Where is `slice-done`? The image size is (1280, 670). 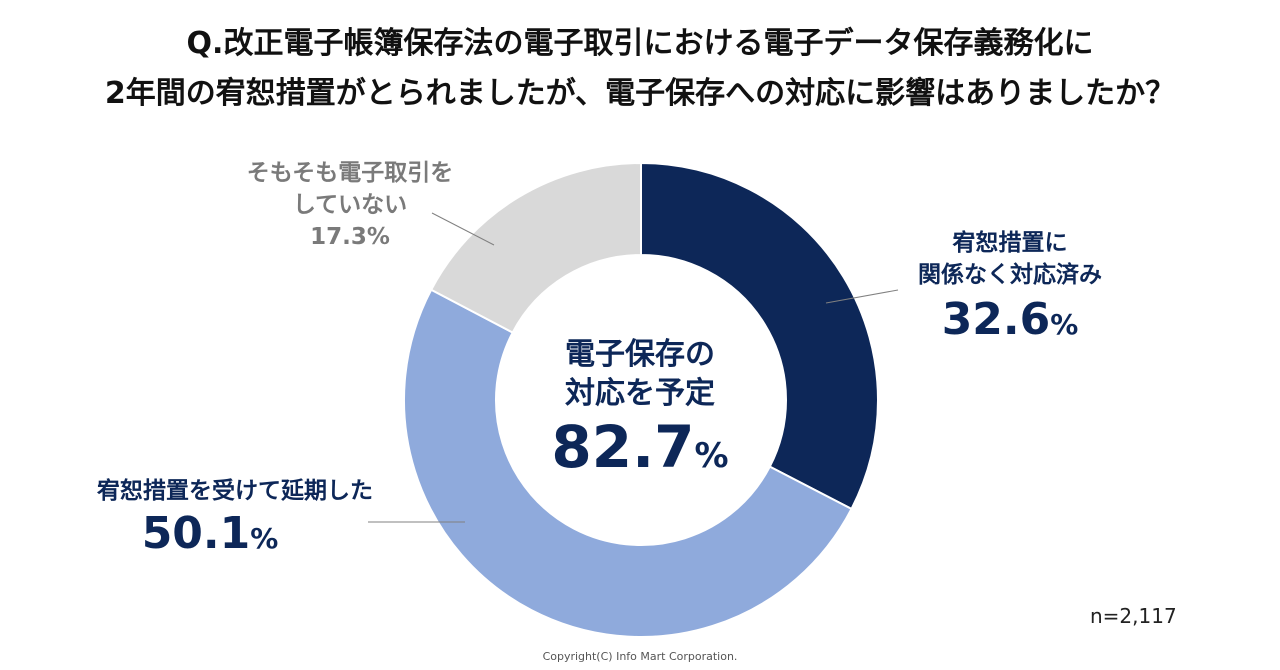
slice-done is located at coordinates (759, 336).